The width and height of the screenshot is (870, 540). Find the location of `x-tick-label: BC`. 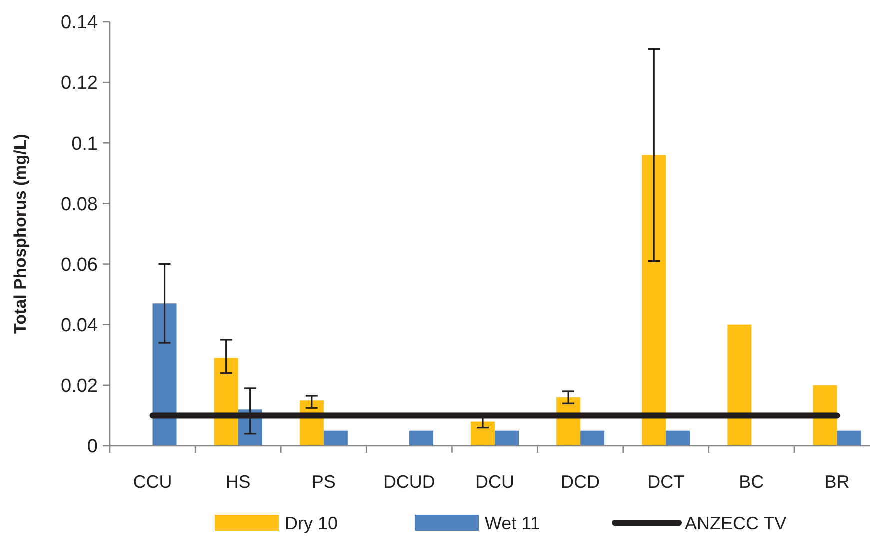

x-tick-label: BC is located at coordinates (751, 482).